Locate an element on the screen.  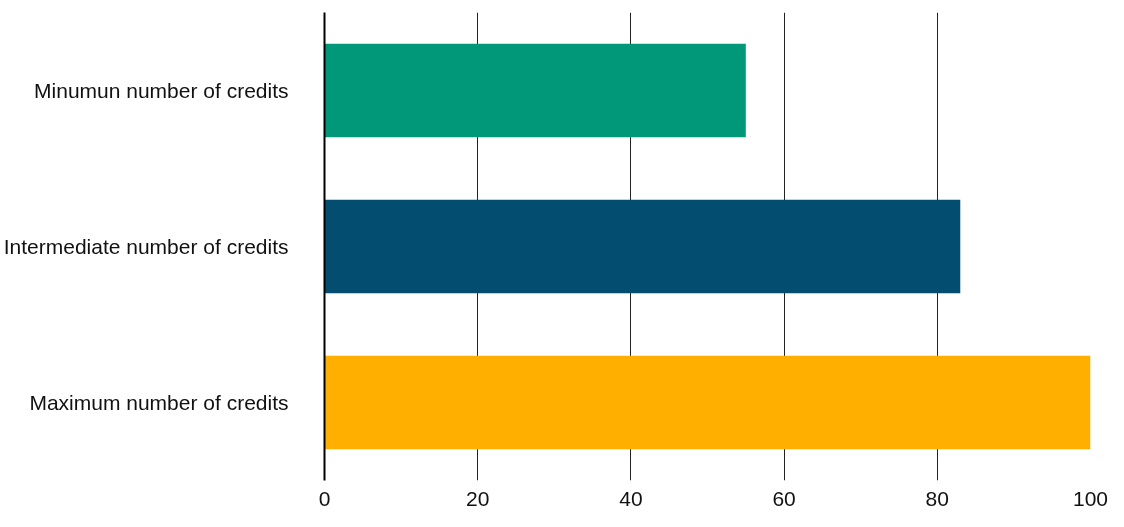
y-tick-label: Minumun number of credits is located at coordinates (161, 90).